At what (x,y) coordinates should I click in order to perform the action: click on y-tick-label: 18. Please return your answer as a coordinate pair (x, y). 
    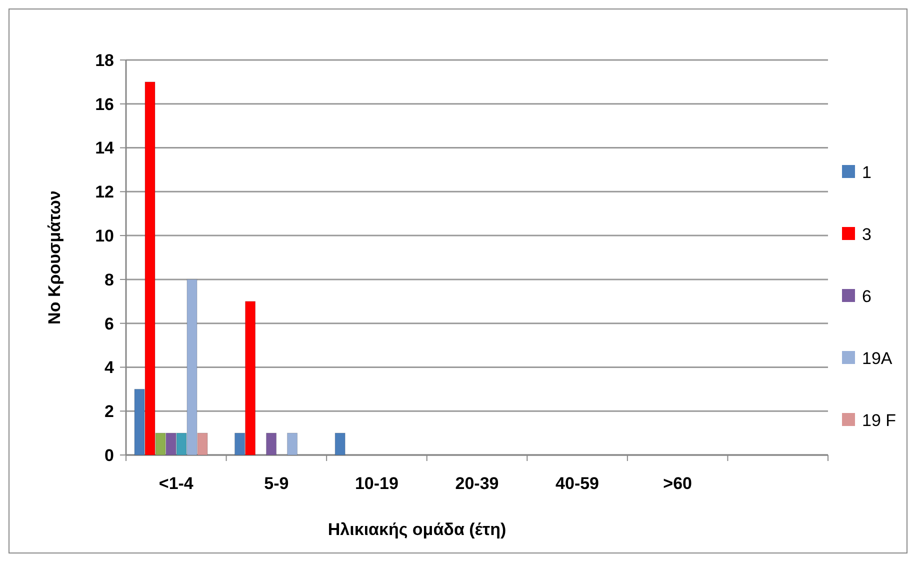
    Looking at the image, I should click on (104, 60).